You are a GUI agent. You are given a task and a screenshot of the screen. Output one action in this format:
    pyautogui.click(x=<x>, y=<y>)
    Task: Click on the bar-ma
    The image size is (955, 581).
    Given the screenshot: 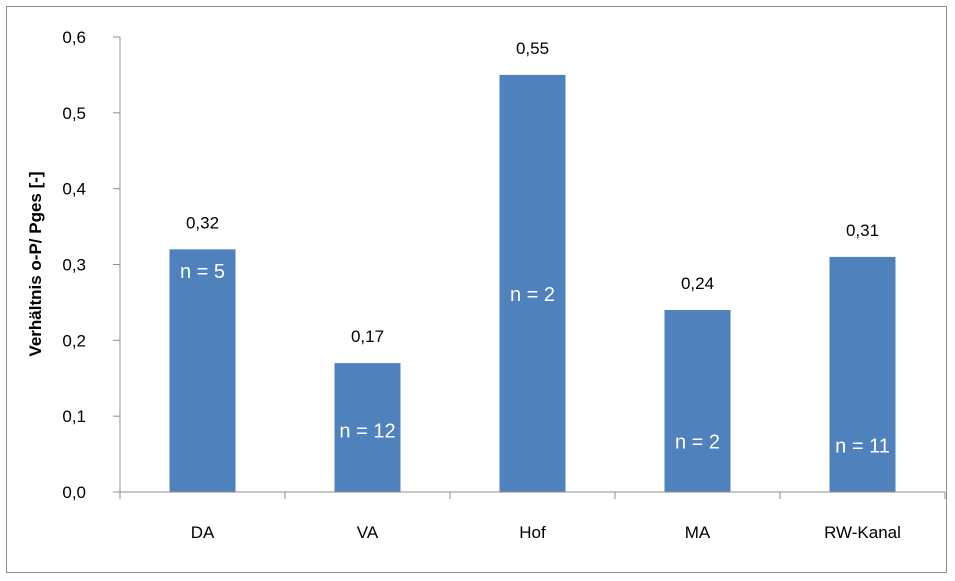 What is the action you would take?
    pyautogui.click(x=697, y=401)
    